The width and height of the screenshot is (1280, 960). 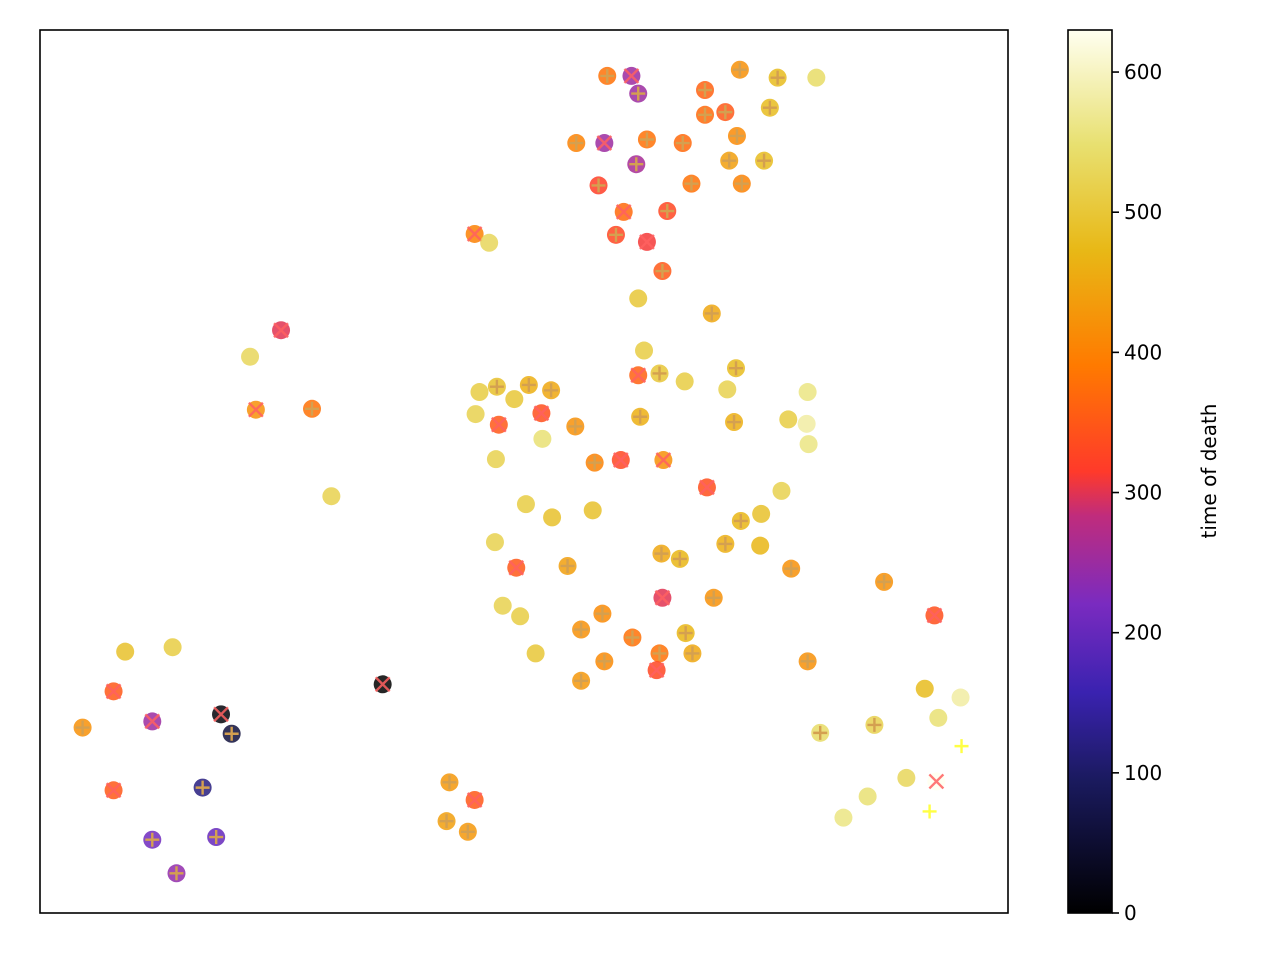 What do you see at coordinates (1143, 773) in the screenshot?
I see `colorbar-tick-label: 100` at bounding box center [1143, 773].